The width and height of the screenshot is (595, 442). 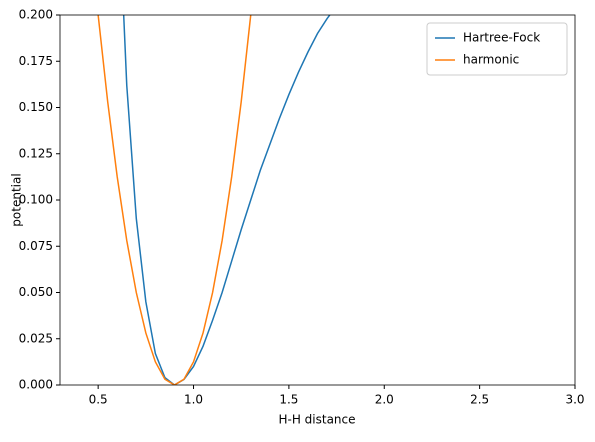 I want to click on y-tick-label: 0.200, so click(x=36, y=15).